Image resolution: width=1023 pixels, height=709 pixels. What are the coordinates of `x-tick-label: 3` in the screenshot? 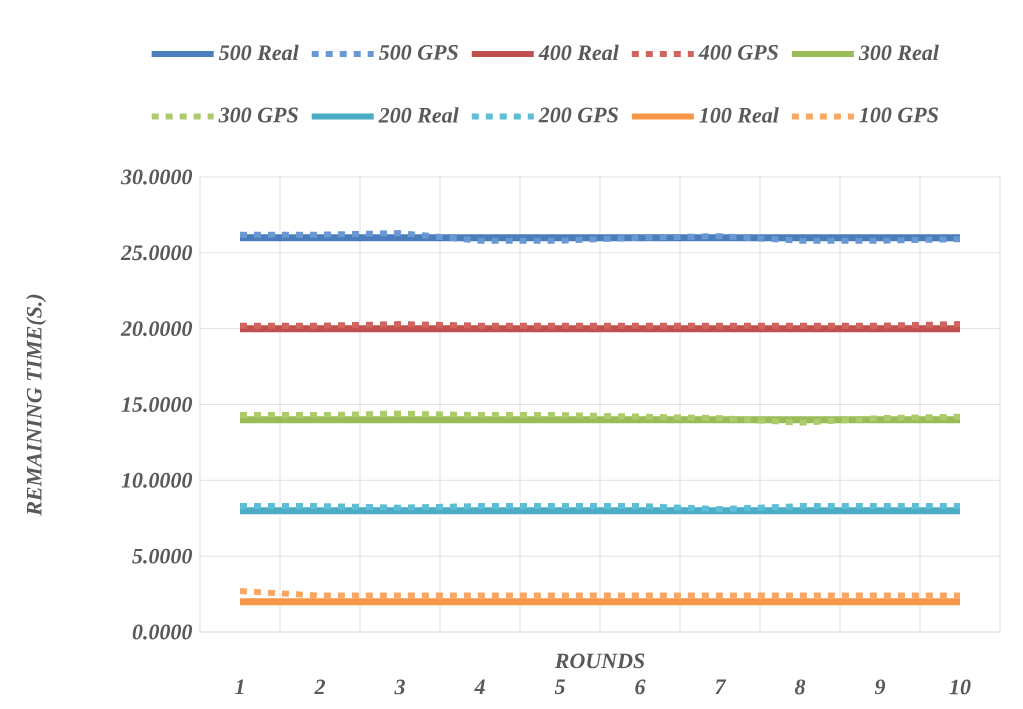 It's located at (399, 687).